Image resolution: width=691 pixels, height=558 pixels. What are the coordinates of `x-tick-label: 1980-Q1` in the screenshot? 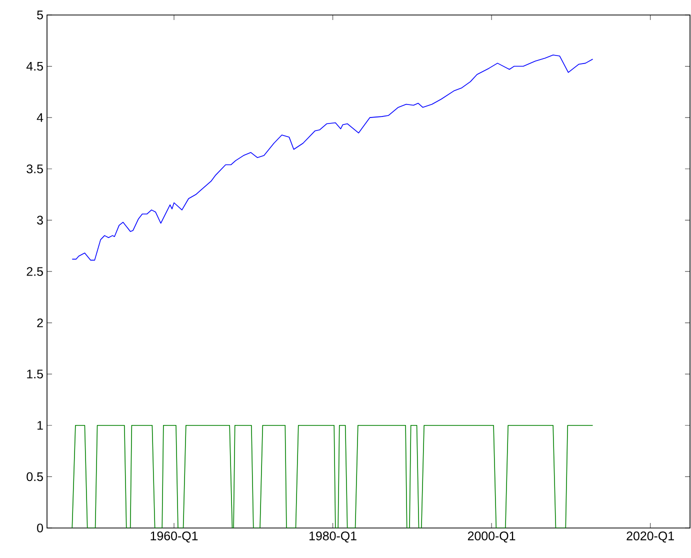 It's located at (333, 537).